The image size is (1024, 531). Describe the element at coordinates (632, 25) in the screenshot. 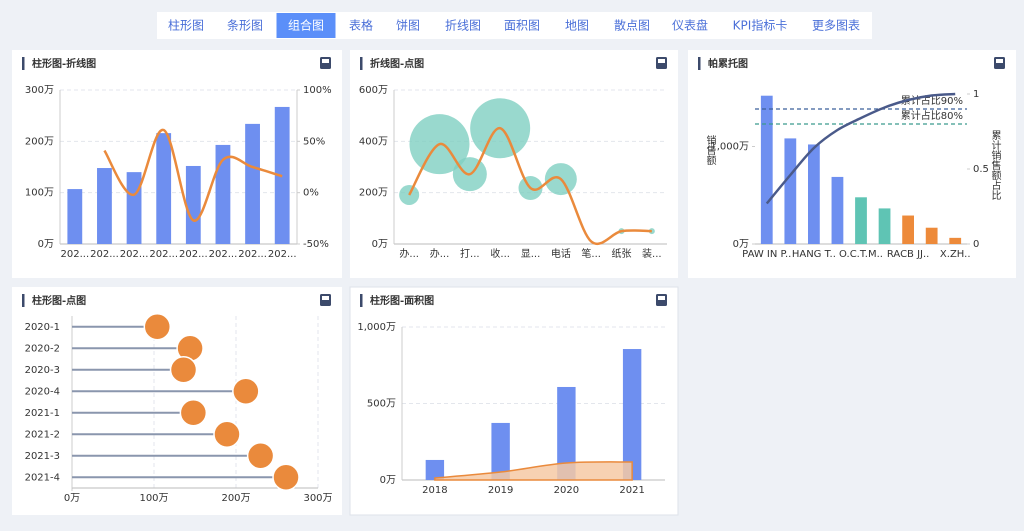

I see `tab: 散点图` at that location.